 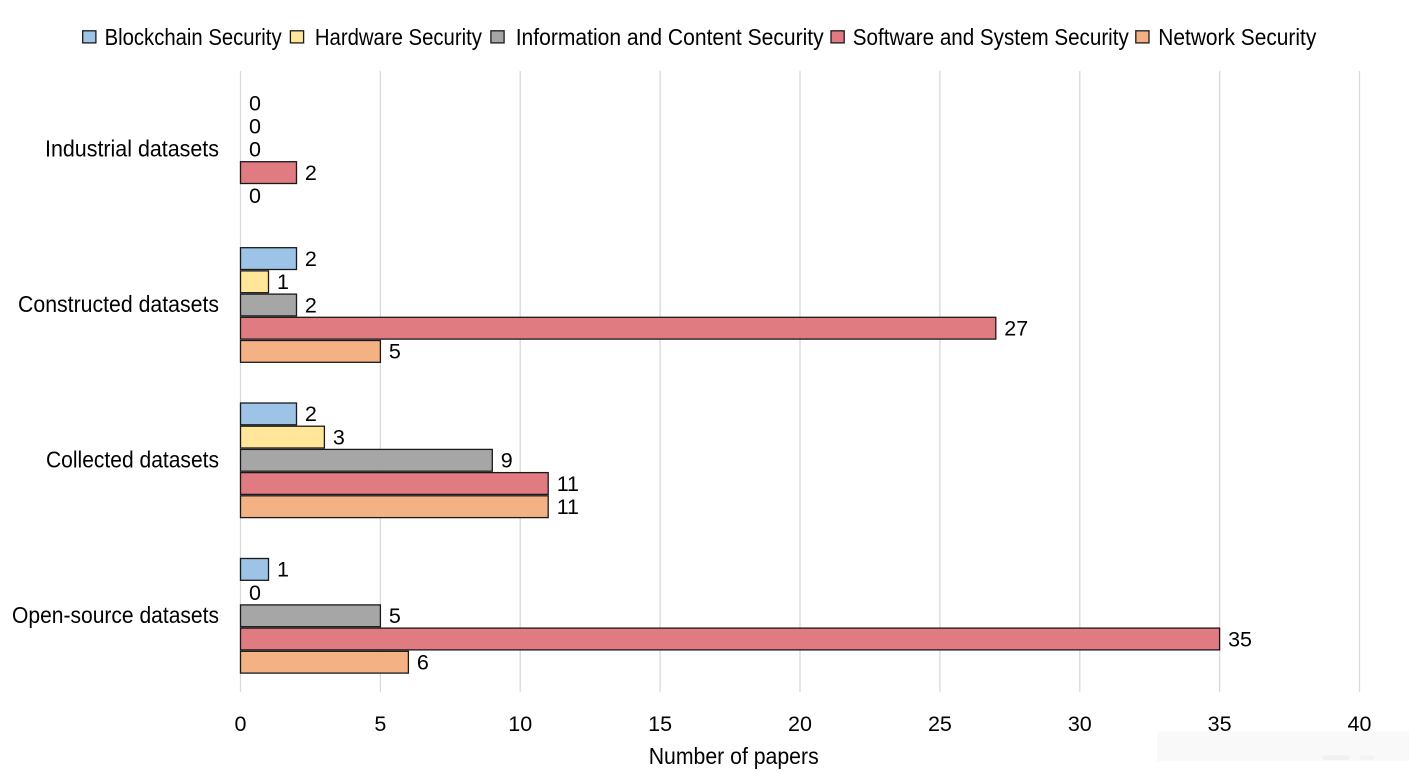 I want to click on svg-text: 3, so click(x=339, y=437).